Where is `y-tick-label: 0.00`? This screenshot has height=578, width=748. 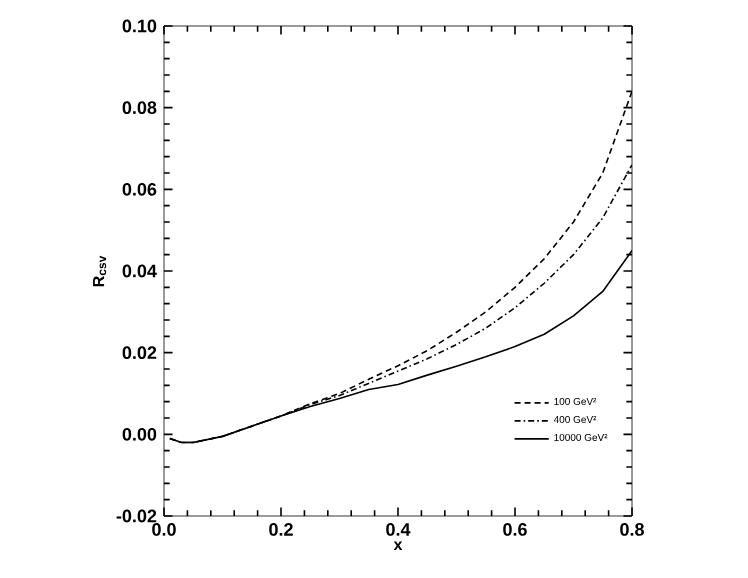 y-tick-label: 0.00 is located at coordinates (139, 434).